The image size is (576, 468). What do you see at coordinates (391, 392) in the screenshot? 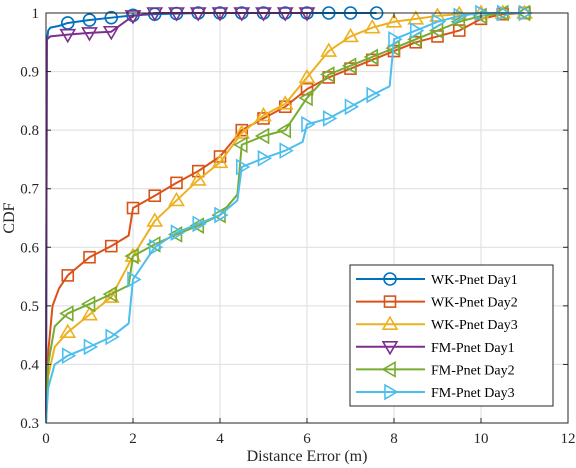
I see `legend-marker-fm-pnet-day3` at bounding box center [391, 392].